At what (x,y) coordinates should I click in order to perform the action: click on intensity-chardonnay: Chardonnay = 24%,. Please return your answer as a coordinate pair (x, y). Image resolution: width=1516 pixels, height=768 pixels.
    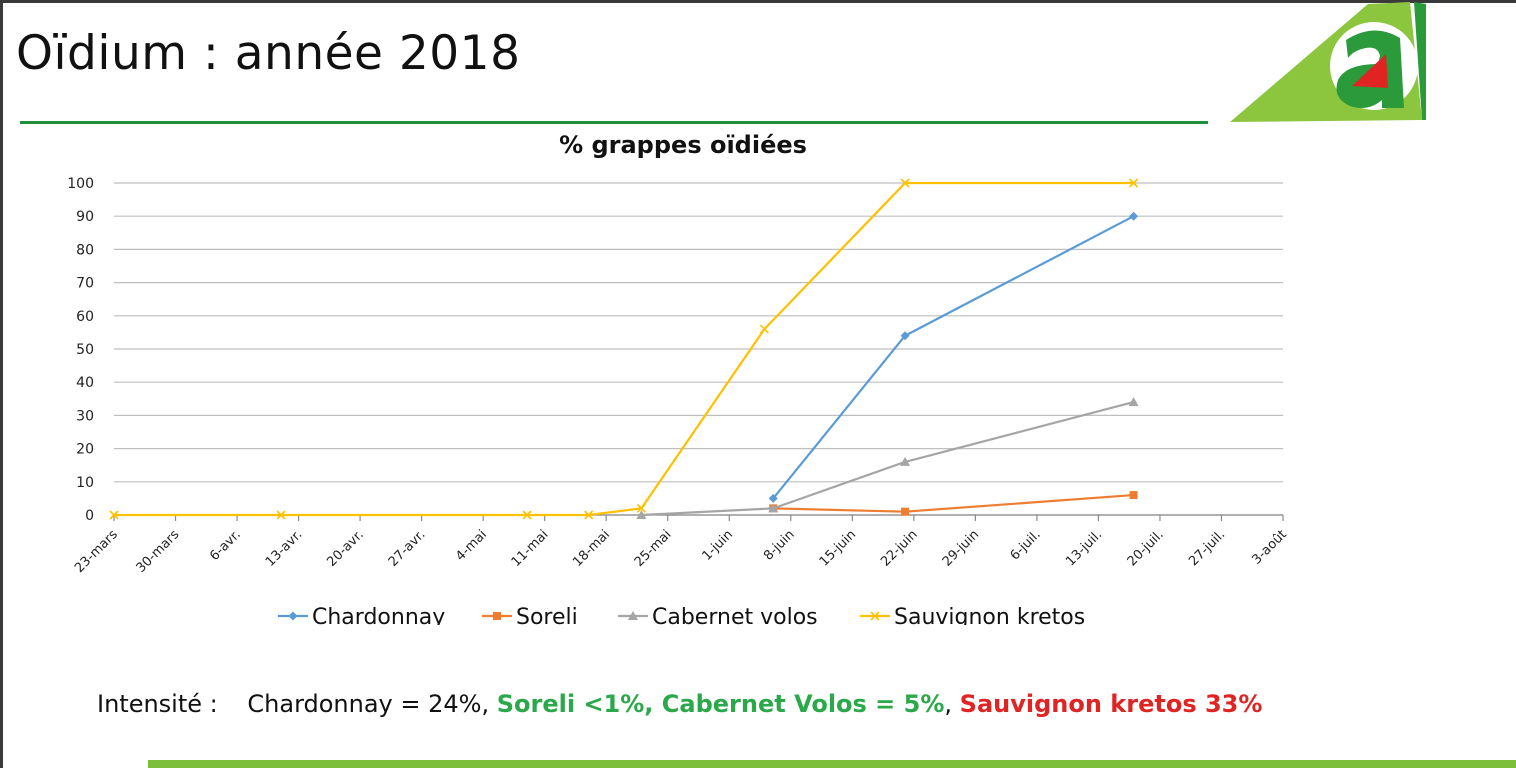
    Looking at the image, I should click on (368, 704).